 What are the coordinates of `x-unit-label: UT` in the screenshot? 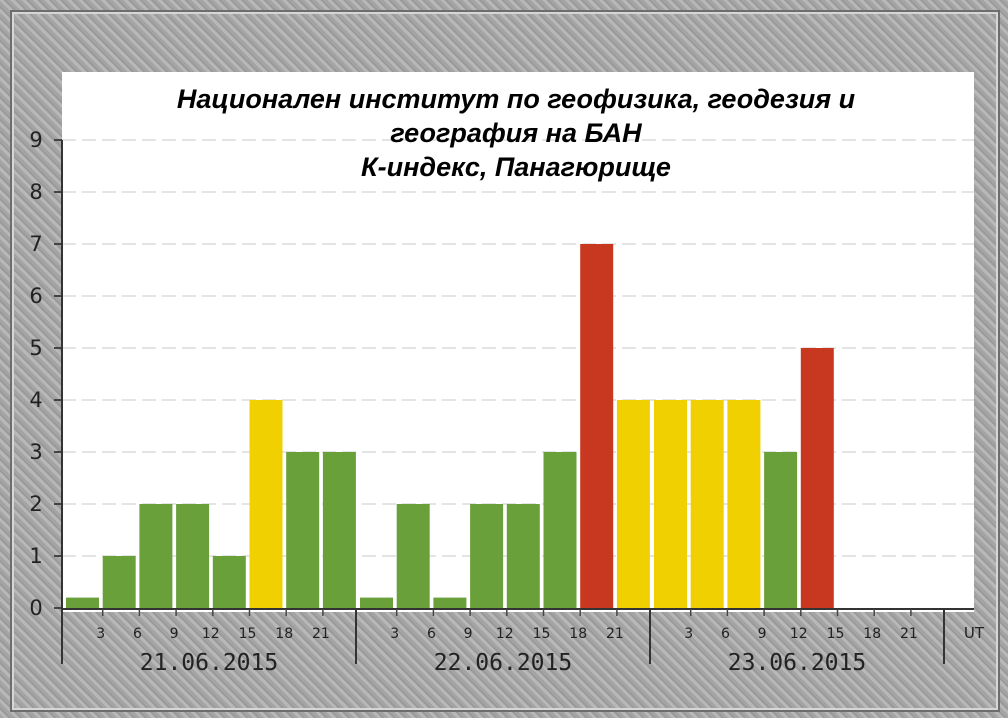 It's located at (974, 633).